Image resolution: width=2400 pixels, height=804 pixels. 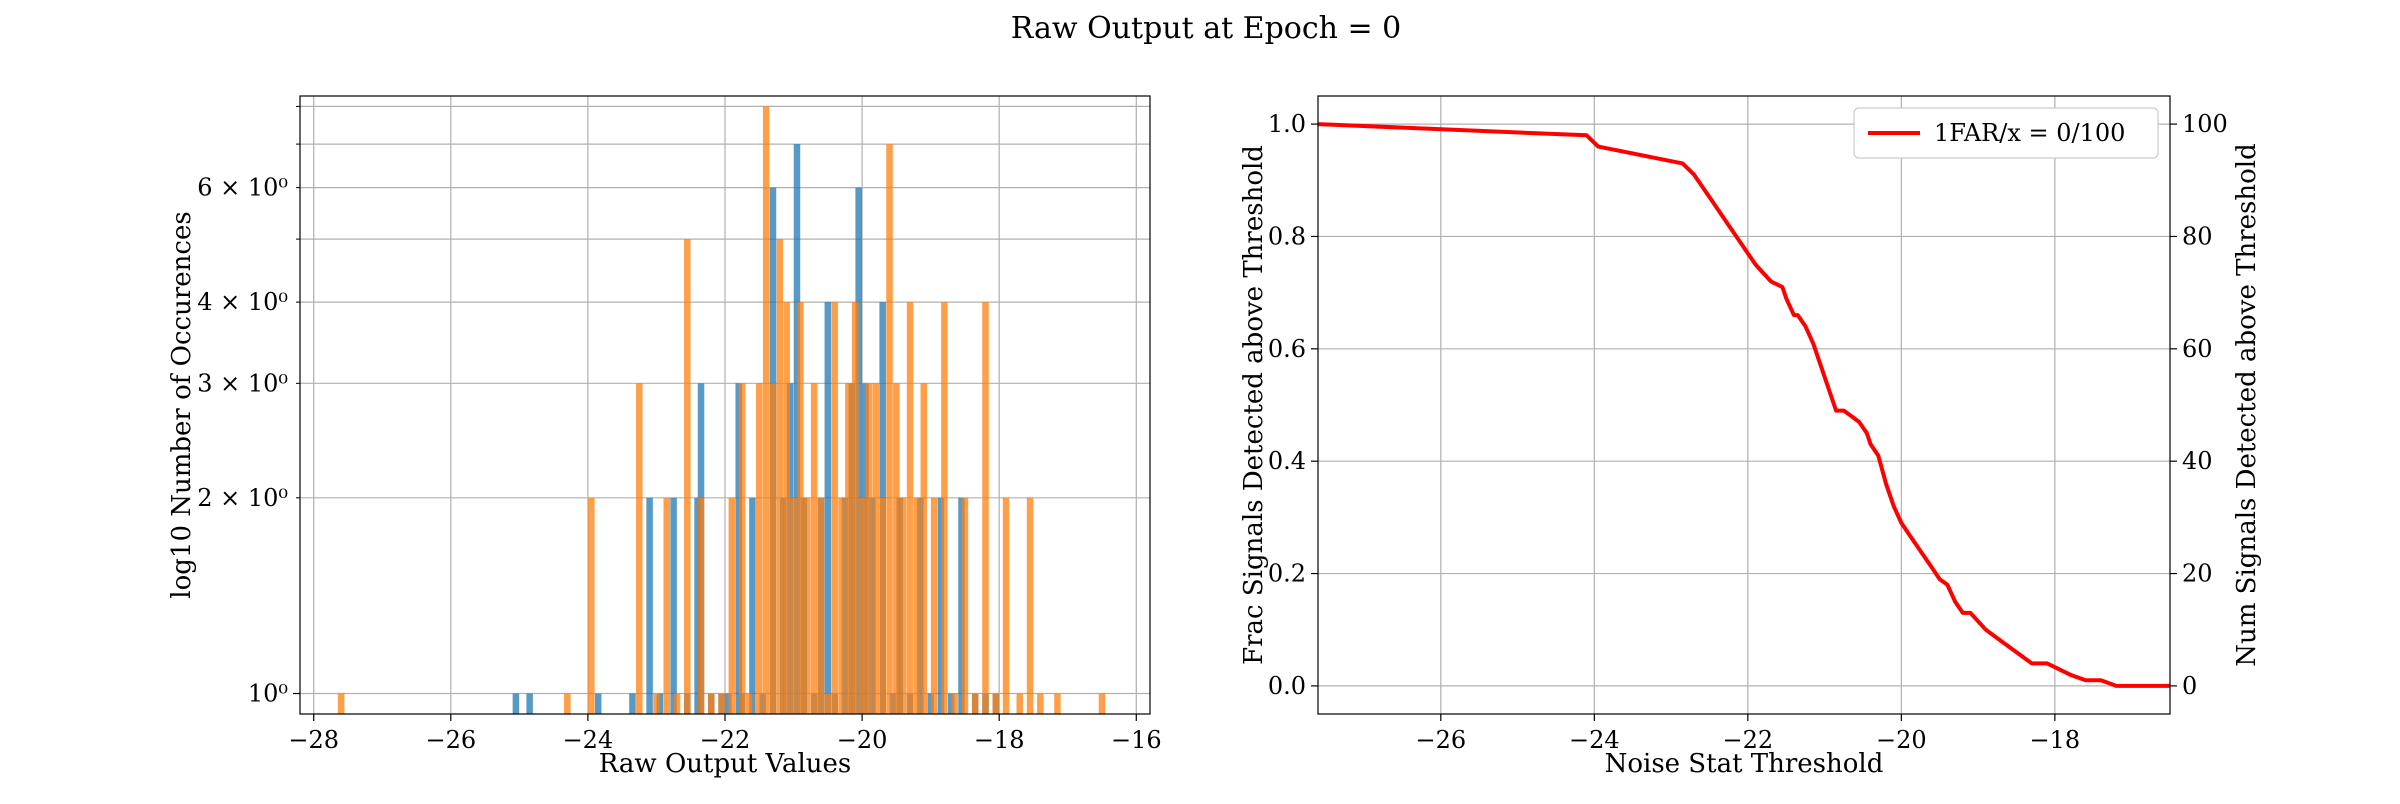 What do you see at coordinates (242, 498) in the screenshot?
I see `histogram-y-tick-label: 2 × 10⁰` at bounding box center [242, 498].